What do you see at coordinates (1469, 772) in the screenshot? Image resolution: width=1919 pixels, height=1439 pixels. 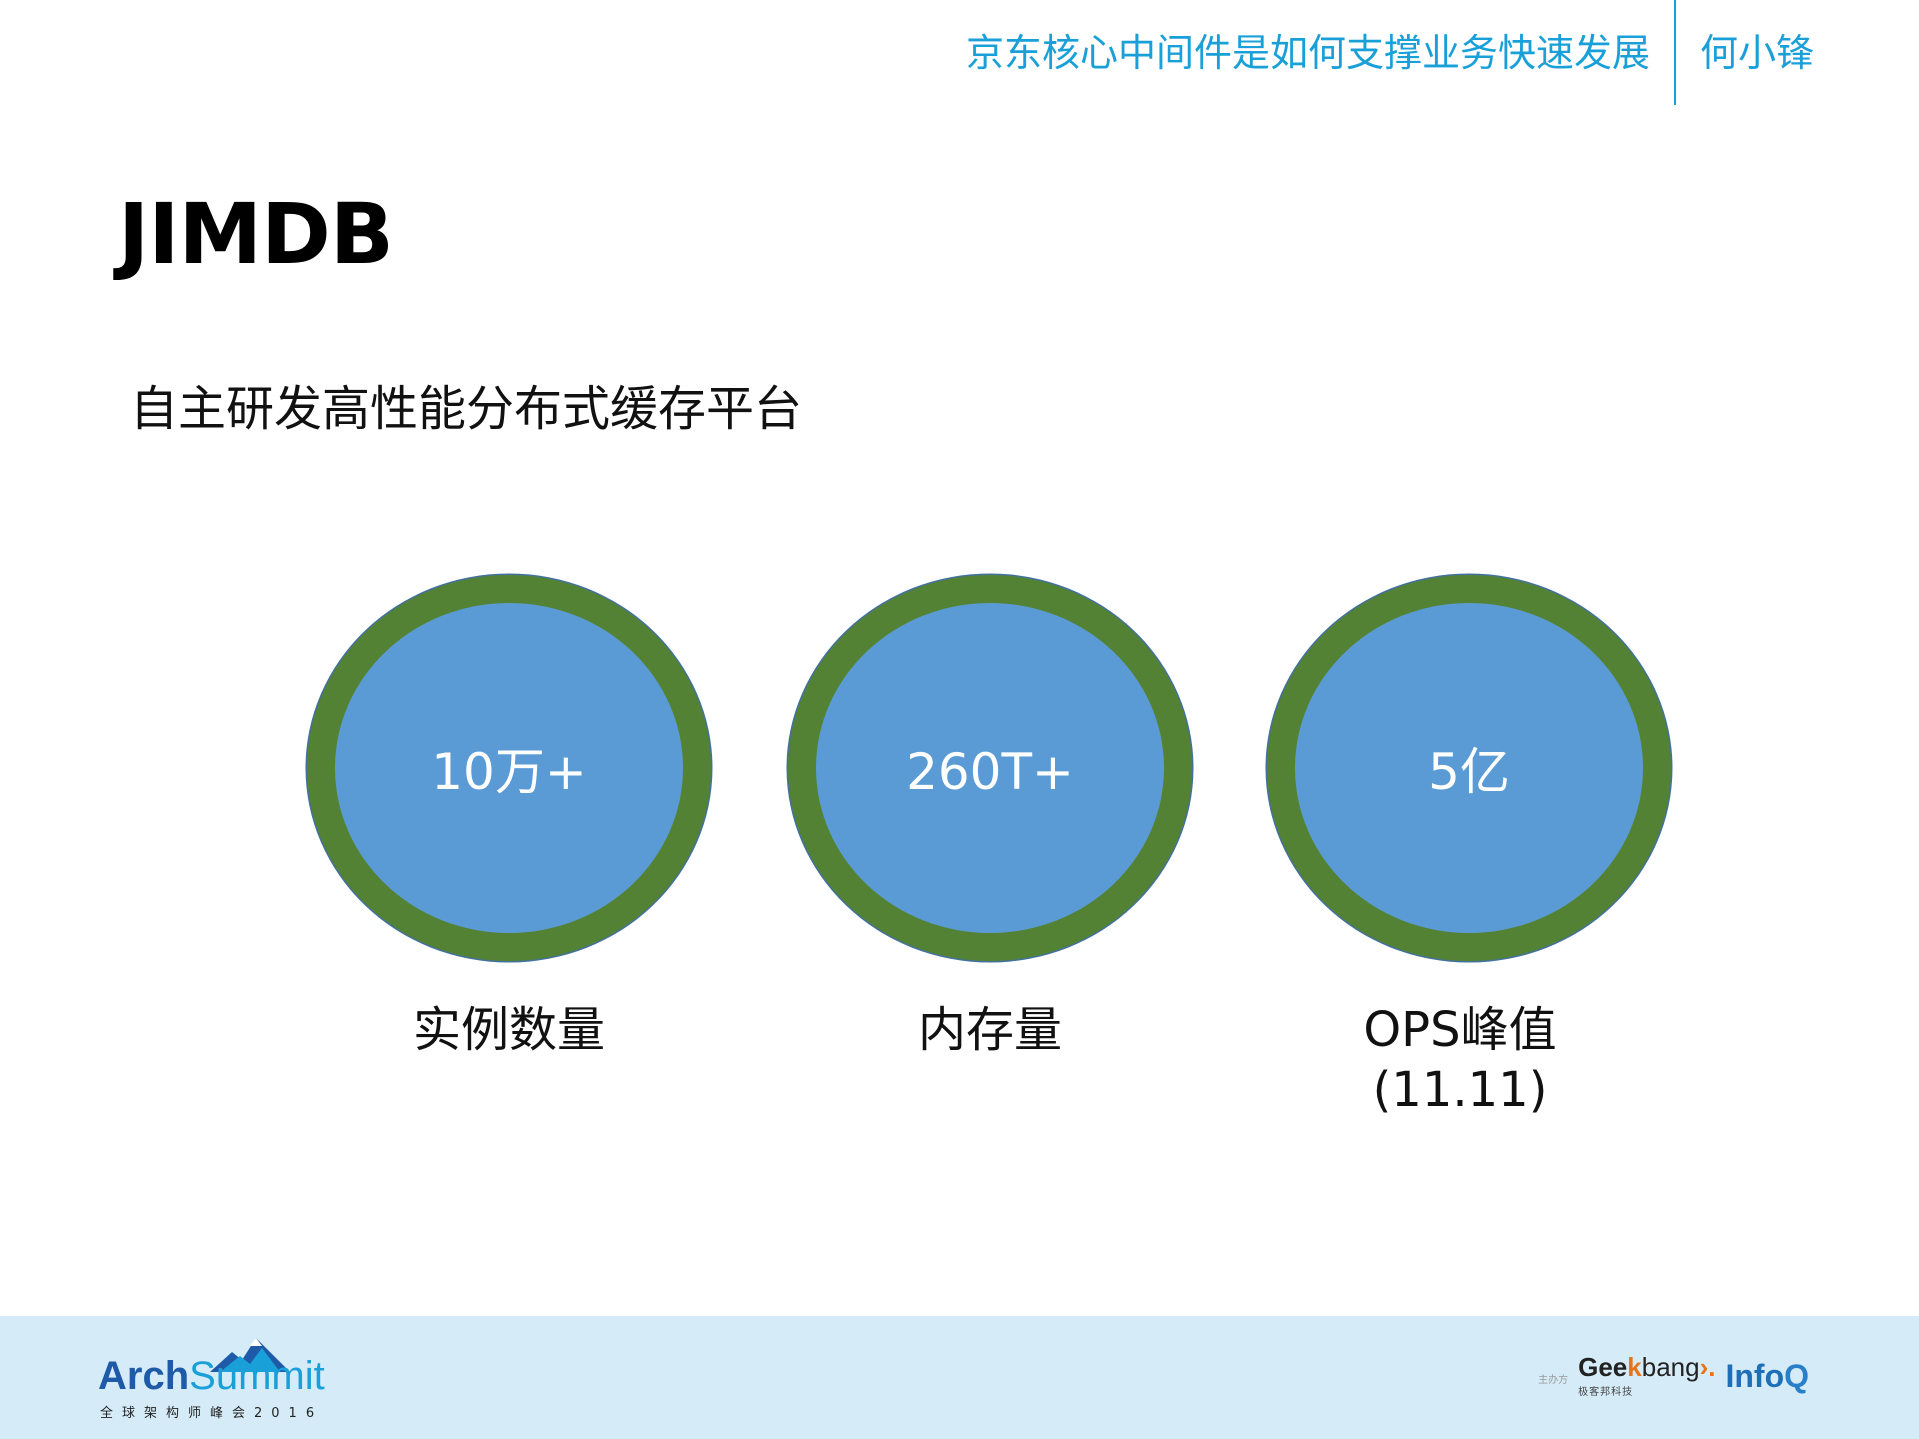 I see `metric-value-ops: 5亿` at bounding box center [1469, 772].